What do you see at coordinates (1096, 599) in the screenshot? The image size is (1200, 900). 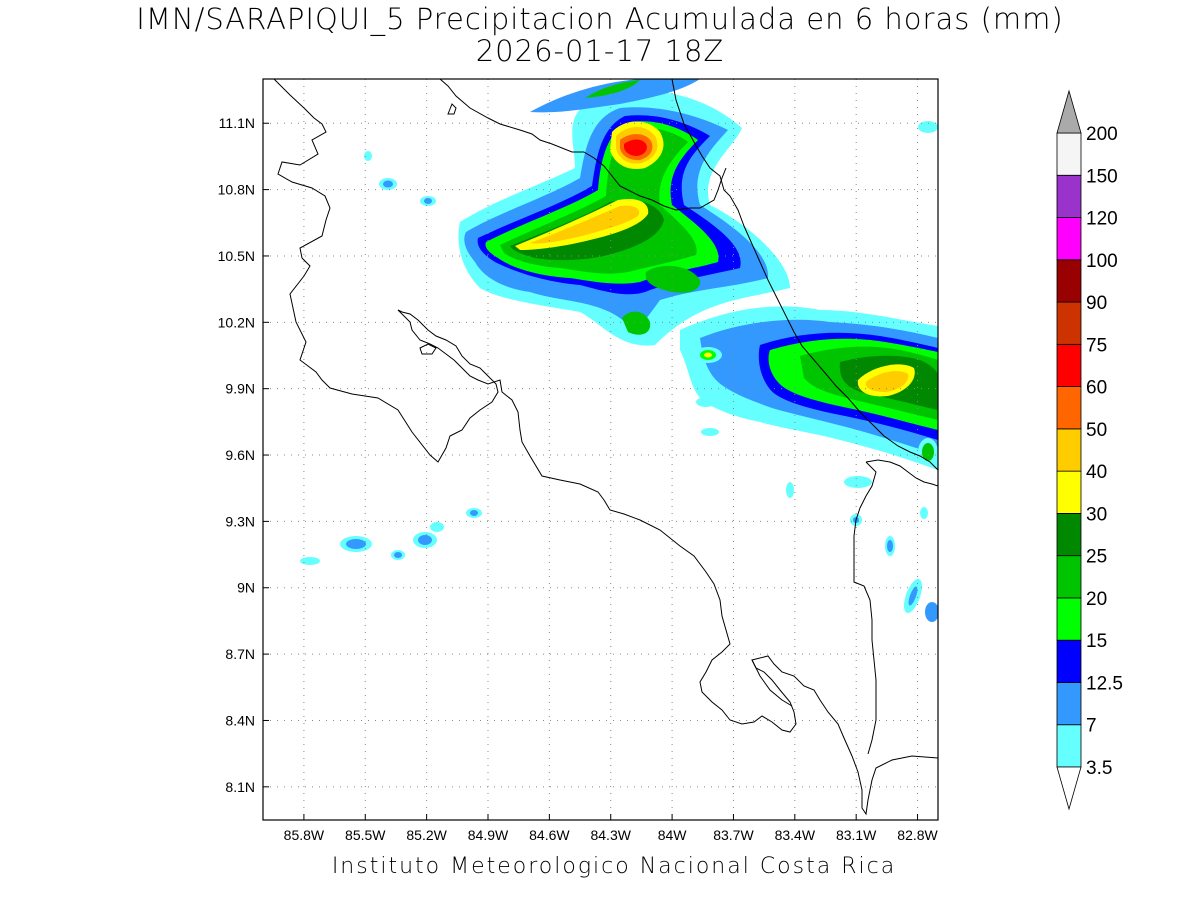 I see `colorbar-level-label: 20` at bounding box center [1096, 599].